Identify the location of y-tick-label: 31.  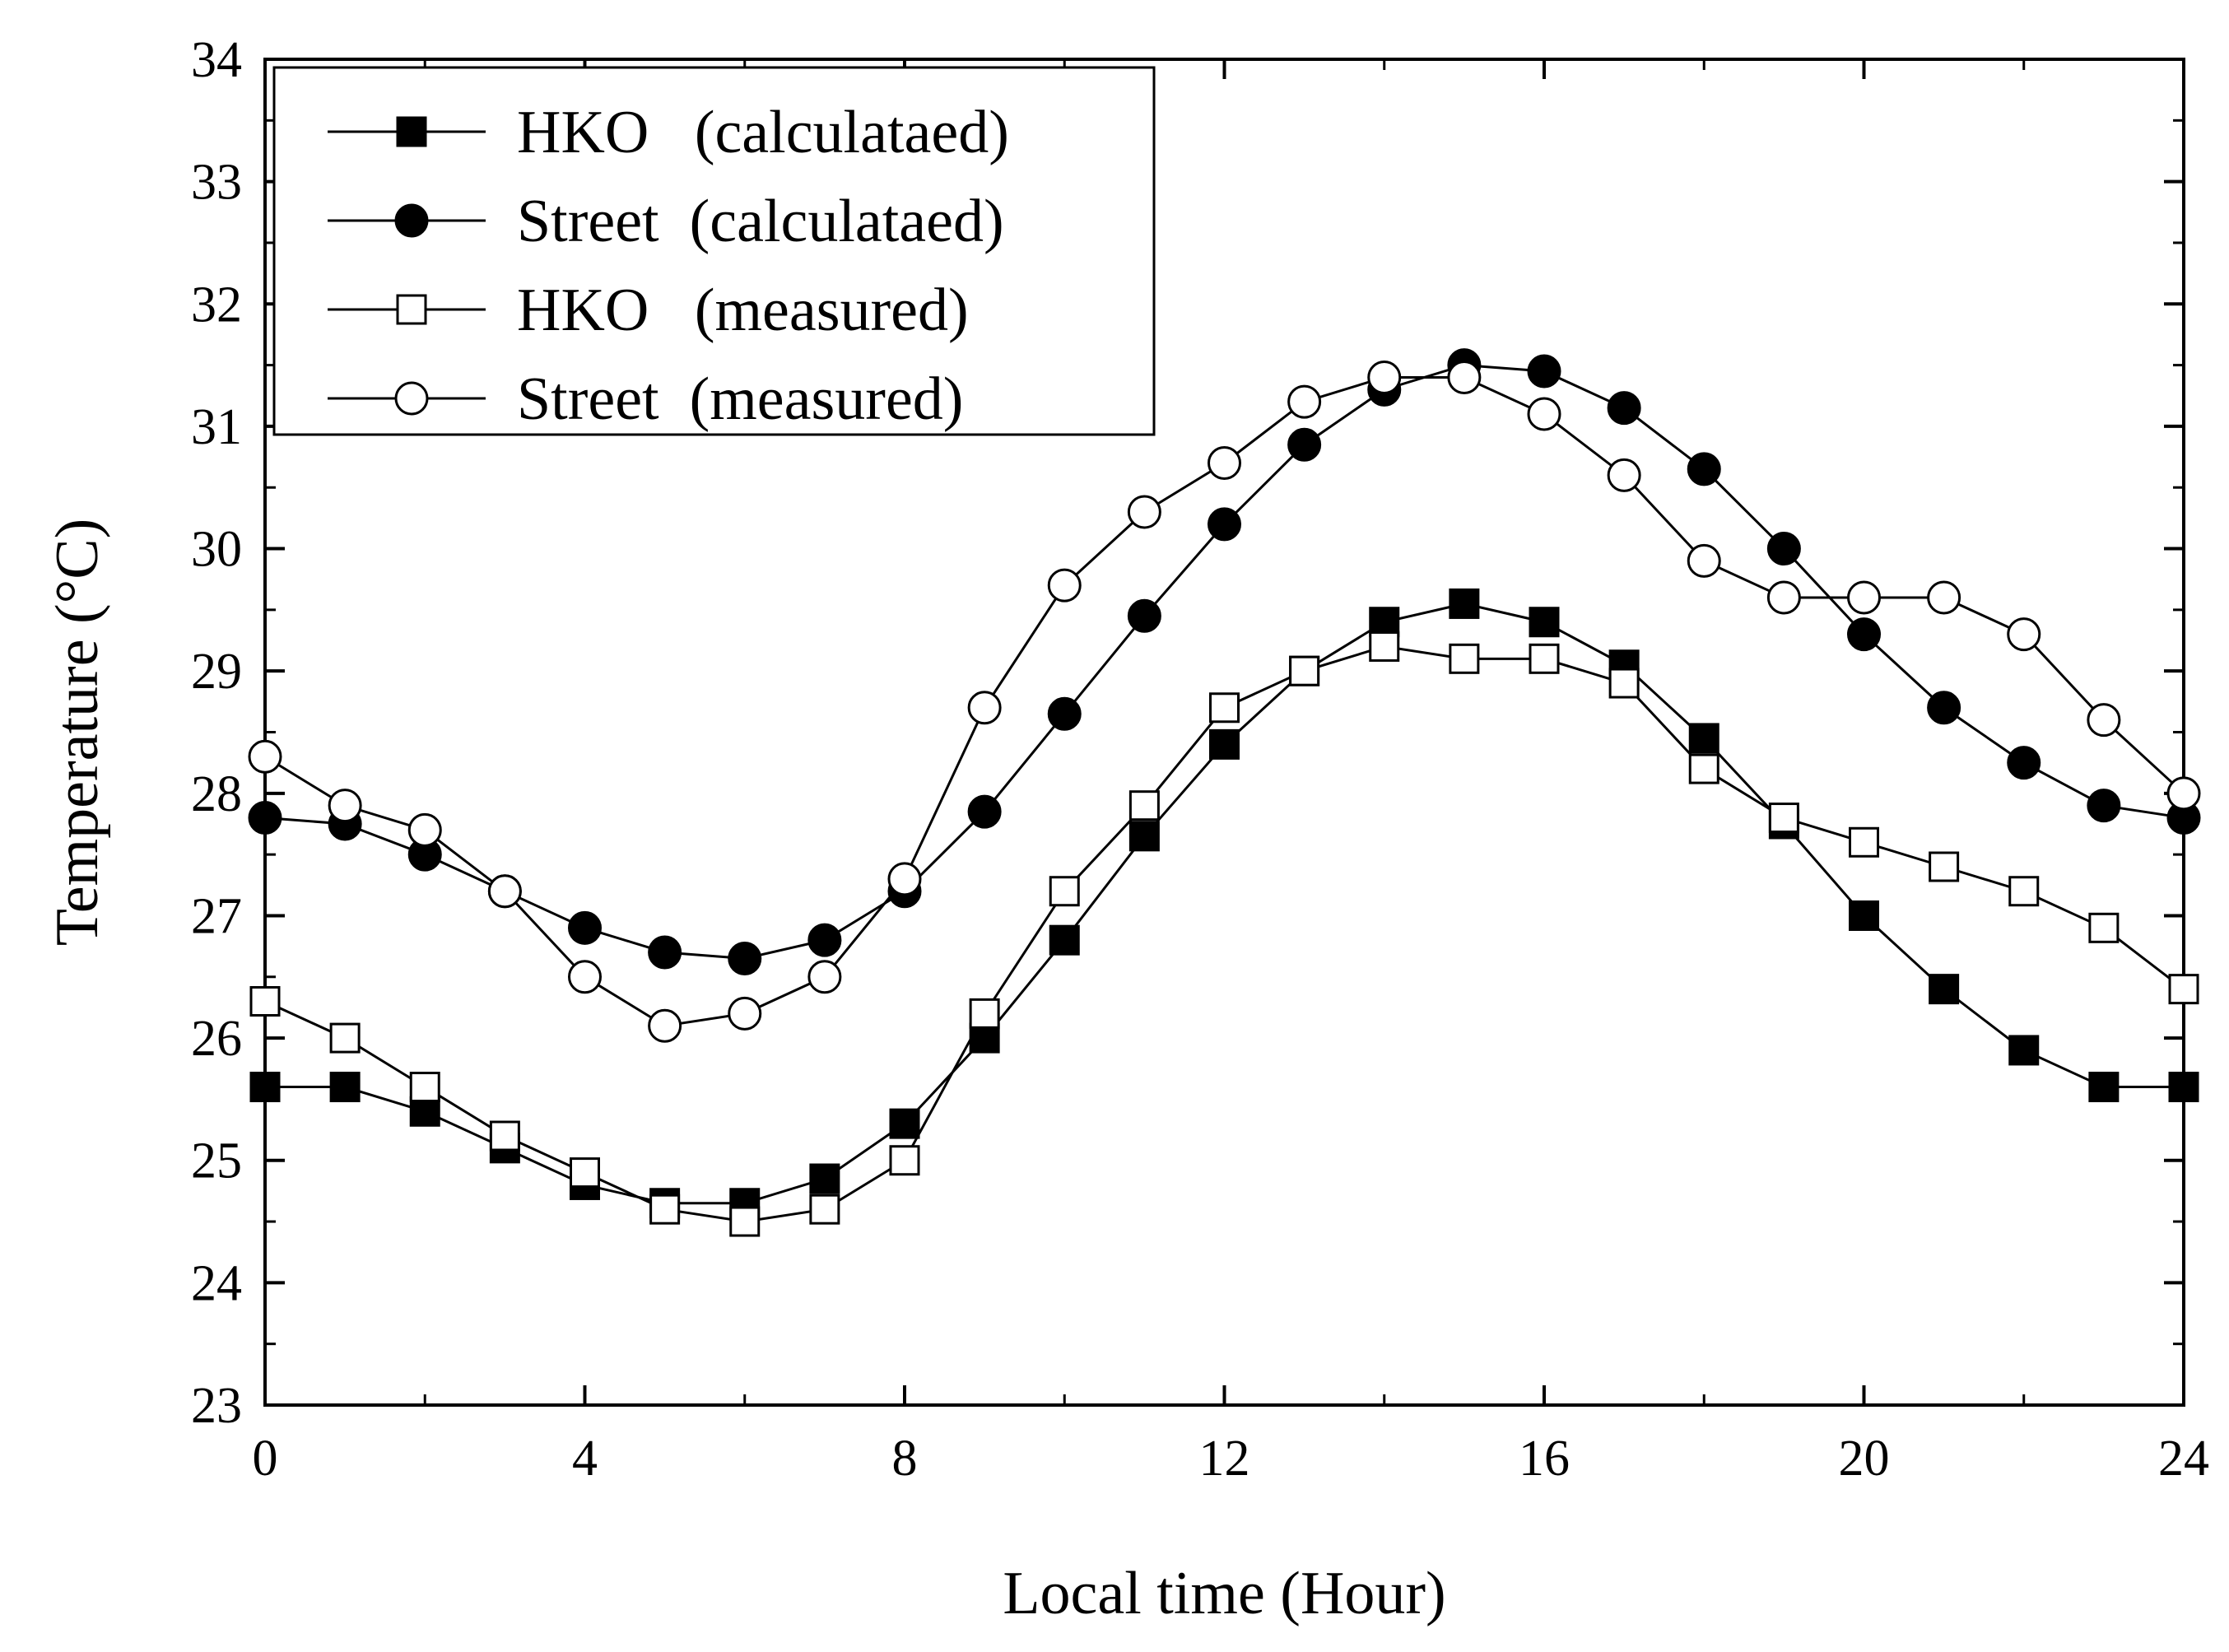
(216, 427).